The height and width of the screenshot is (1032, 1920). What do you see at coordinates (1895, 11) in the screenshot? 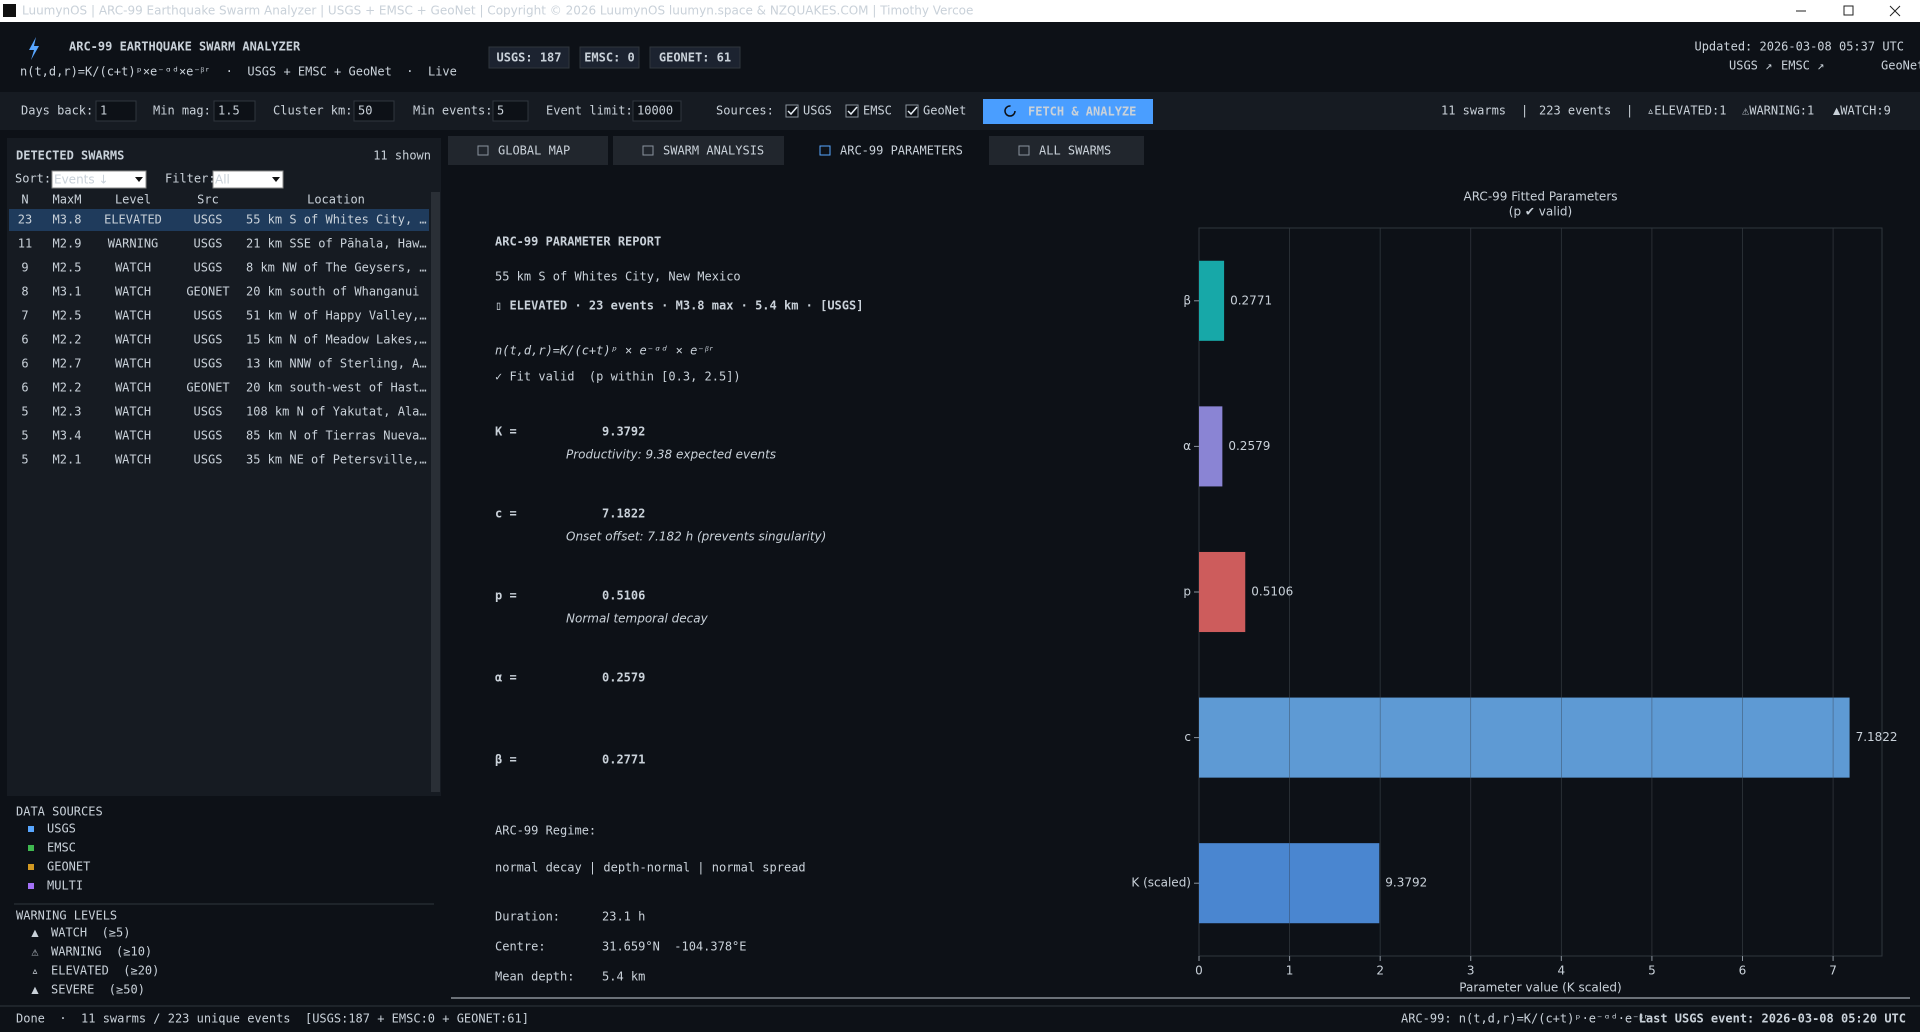
I see `close` at bounding box center [1895, 11].